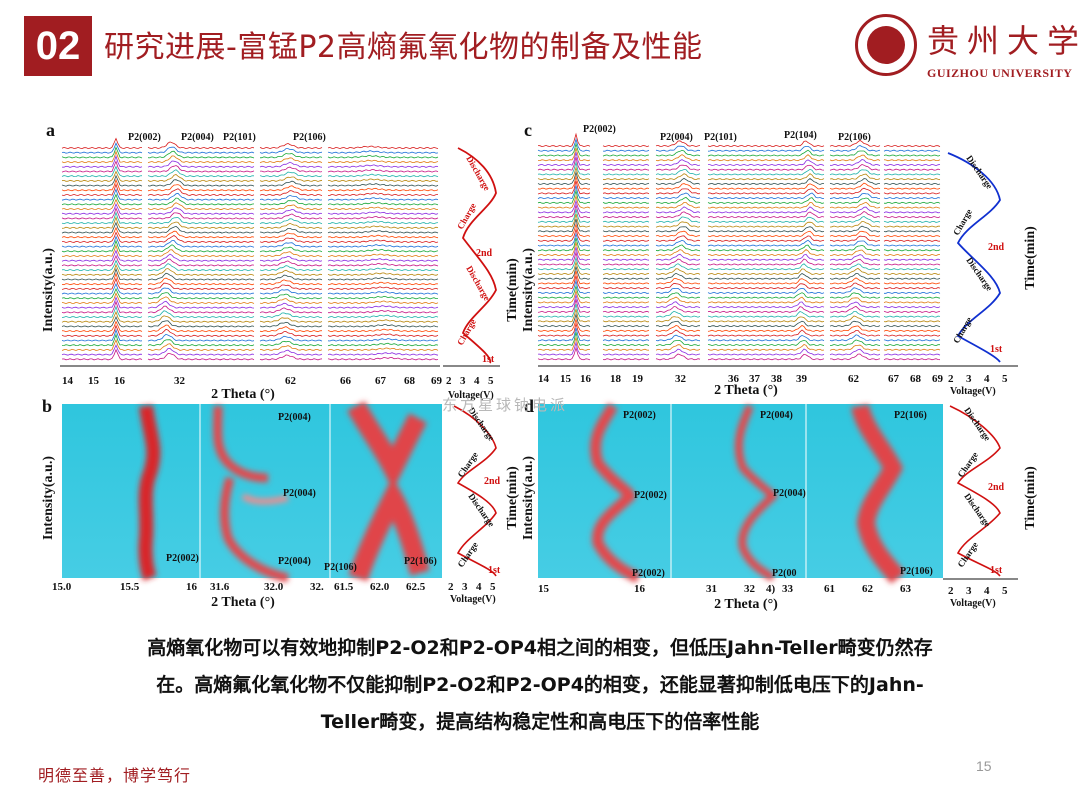  I want to click on page-number: 15, so click(984, 766).